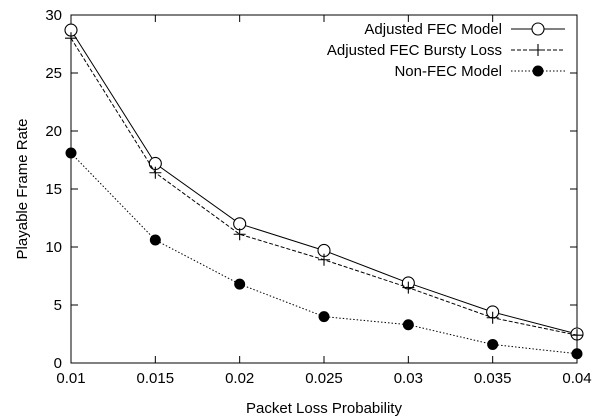  I want to click on x-tick-label: 0.015, so click(156, 378).